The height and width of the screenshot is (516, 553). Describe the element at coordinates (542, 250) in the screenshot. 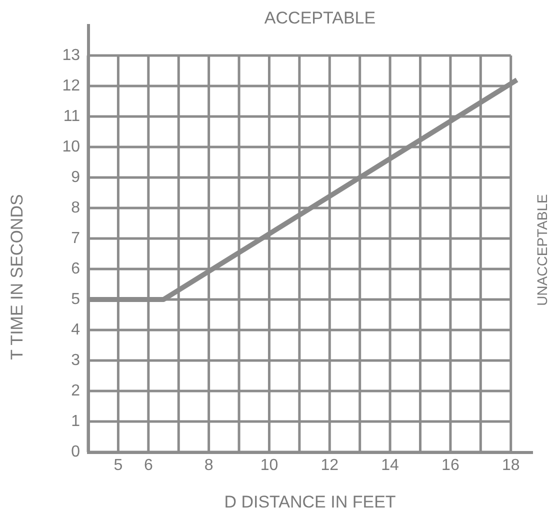

I see `text: UNACCEPTABLE` at that location.